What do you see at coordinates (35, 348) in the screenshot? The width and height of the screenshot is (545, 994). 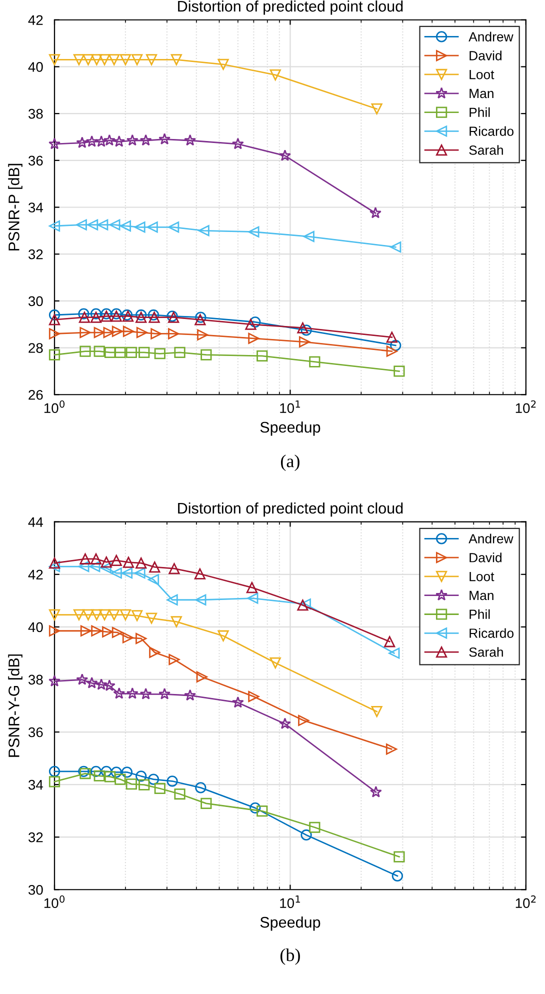 I see `y-tick-label: 28` at bounding box center [35, 348].